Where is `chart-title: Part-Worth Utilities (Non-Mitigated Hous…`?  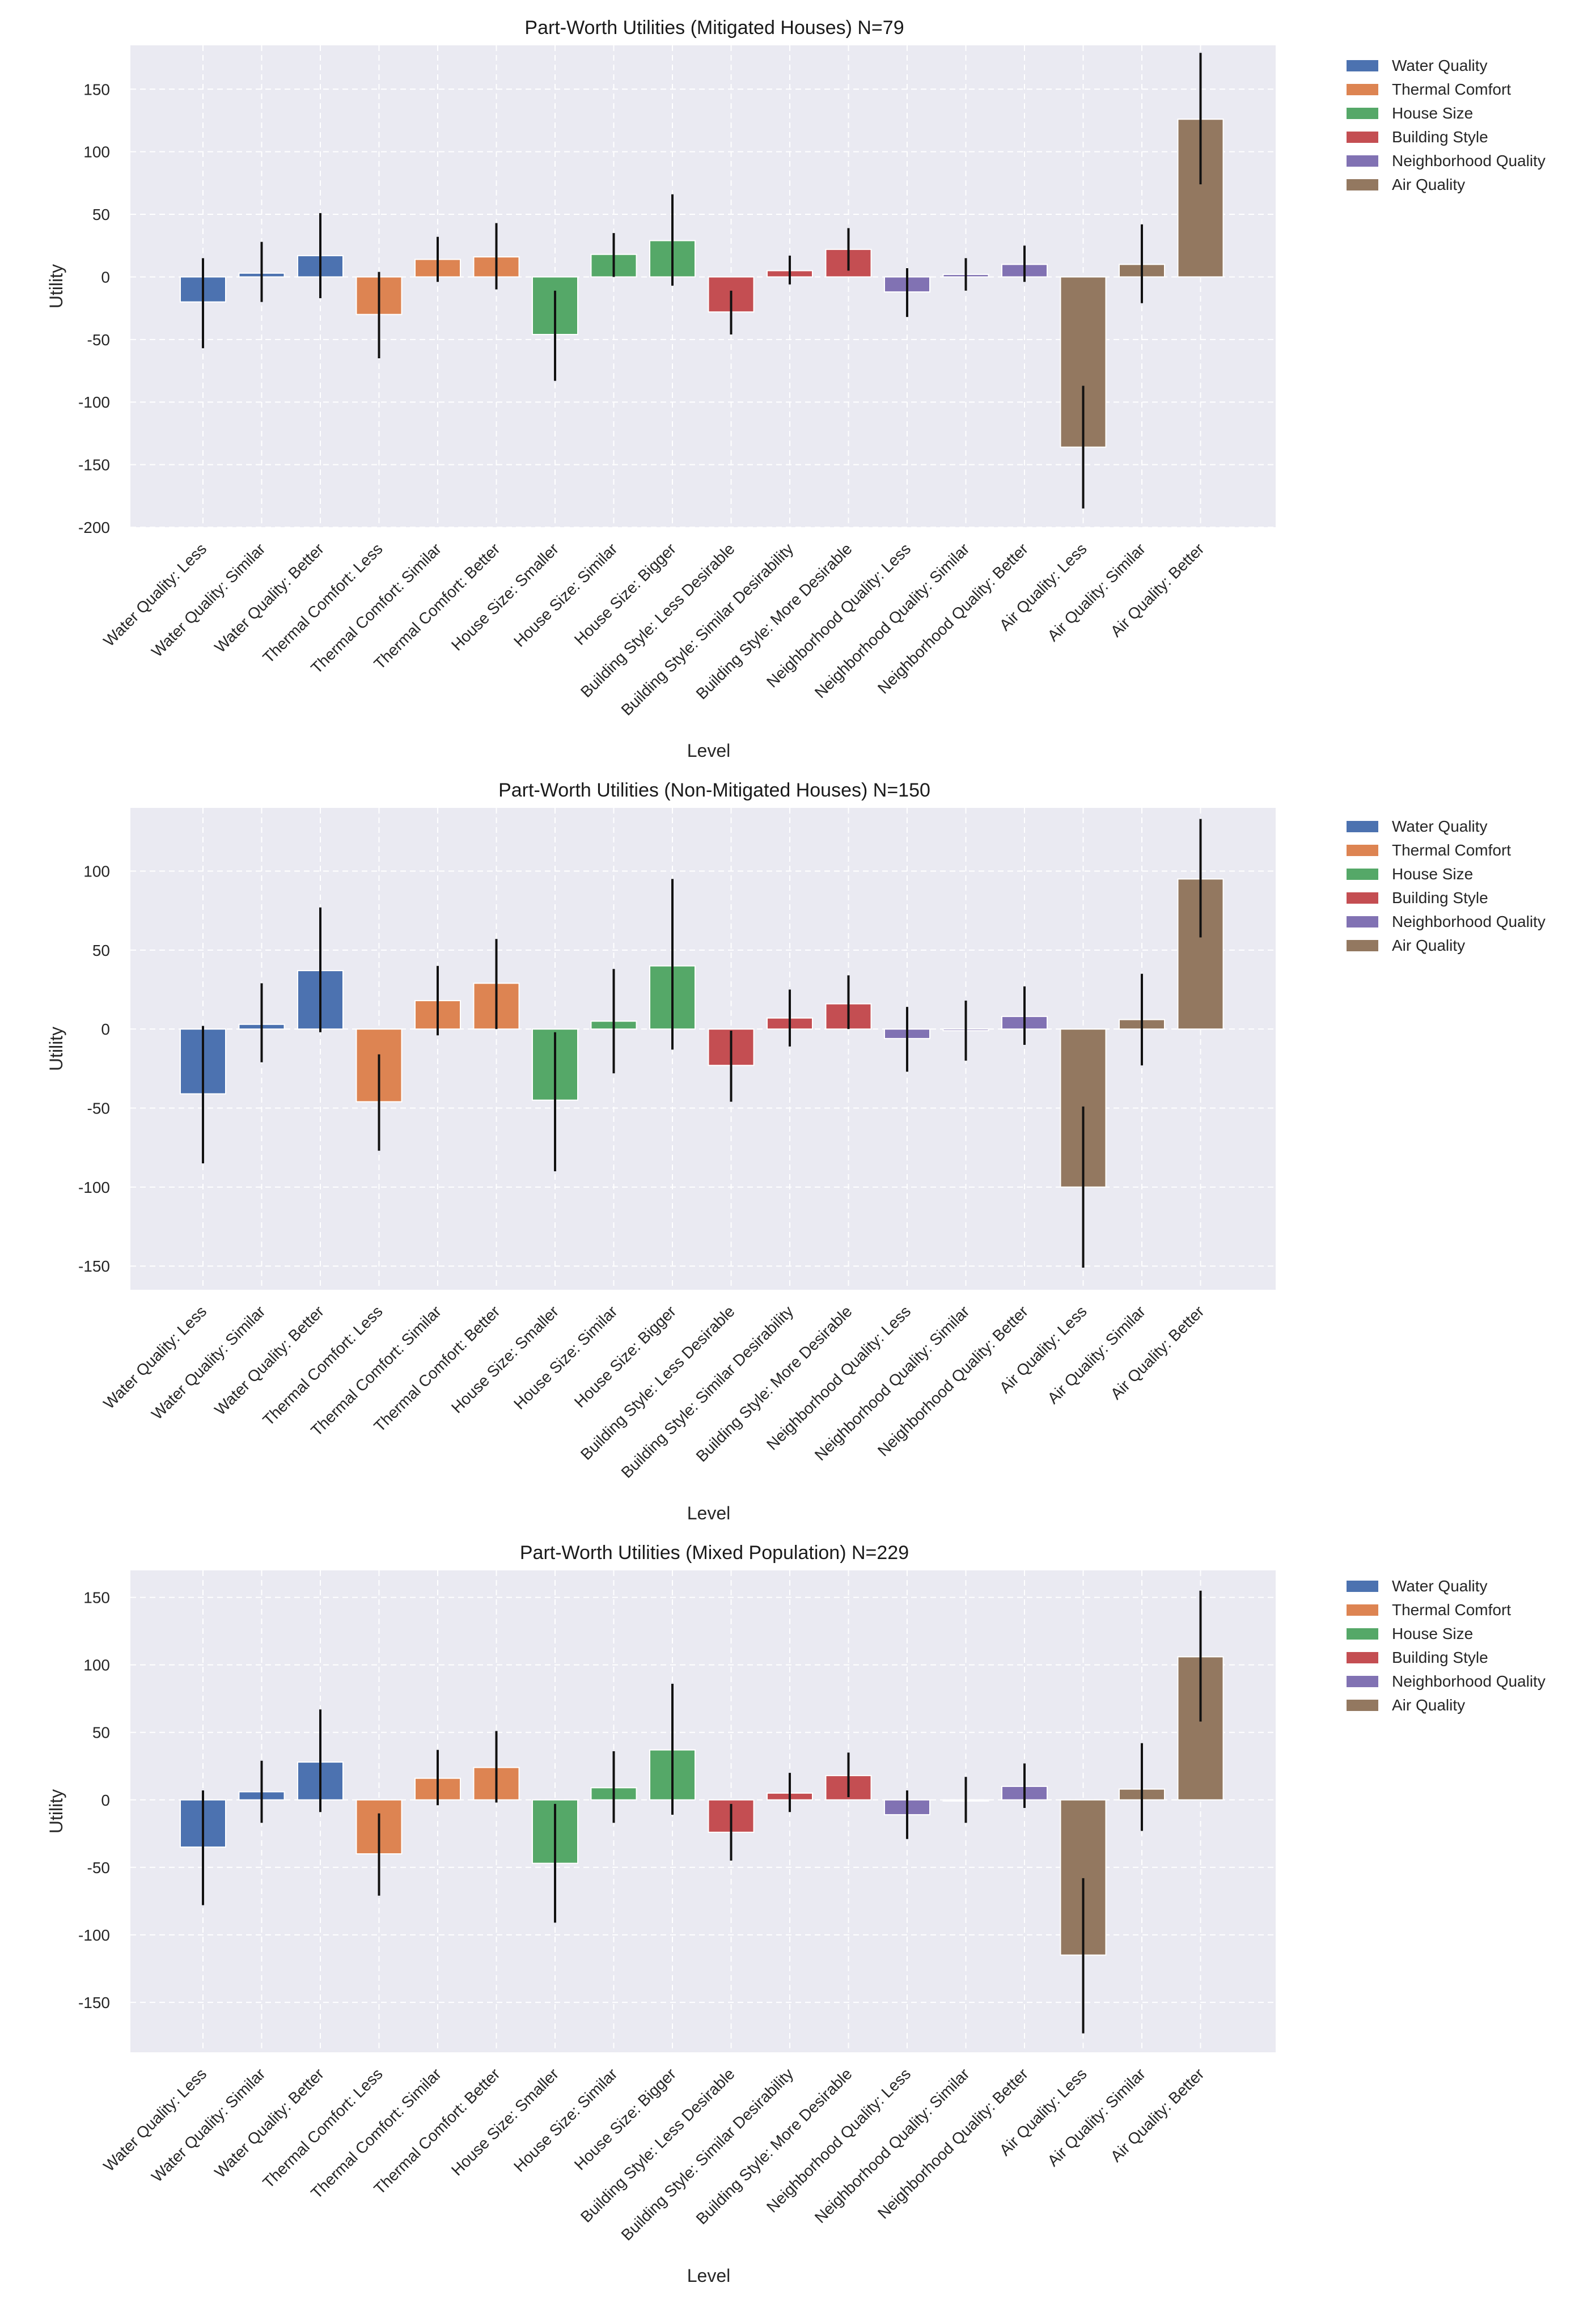
chart-title: Part-Worth Utilities (Non-Mitigated Hous… is located at coordinates (714, 790).